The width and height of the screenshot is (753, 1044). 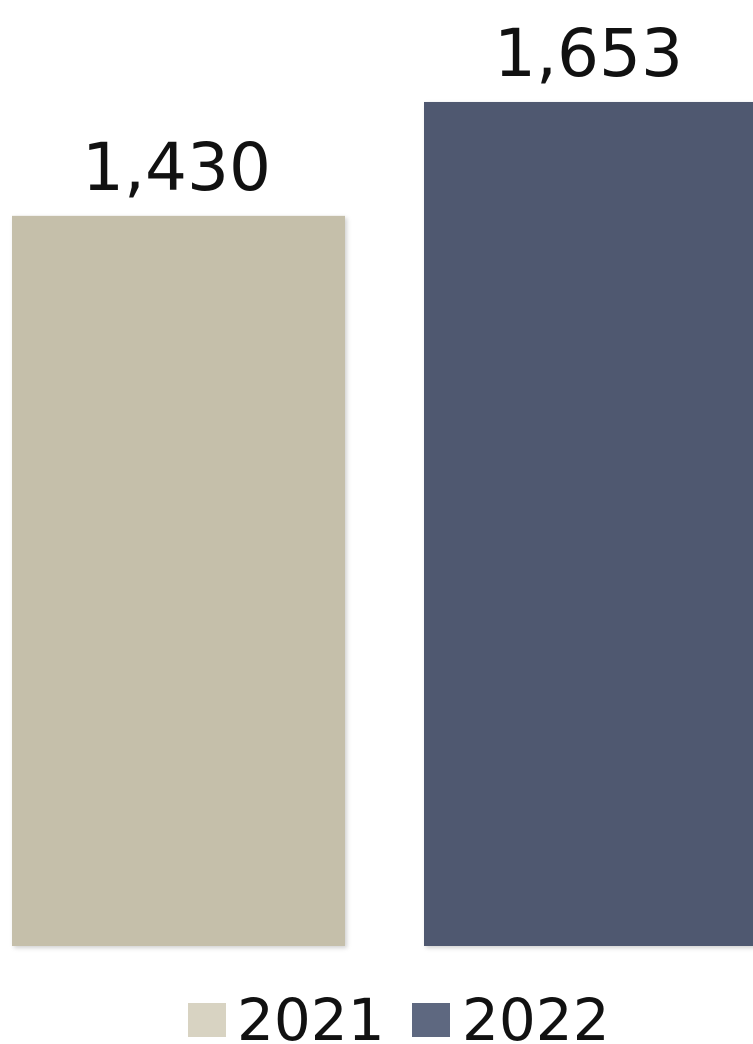 I want to click on legend-item-2022: 2022, so click(x=511, y=1015).